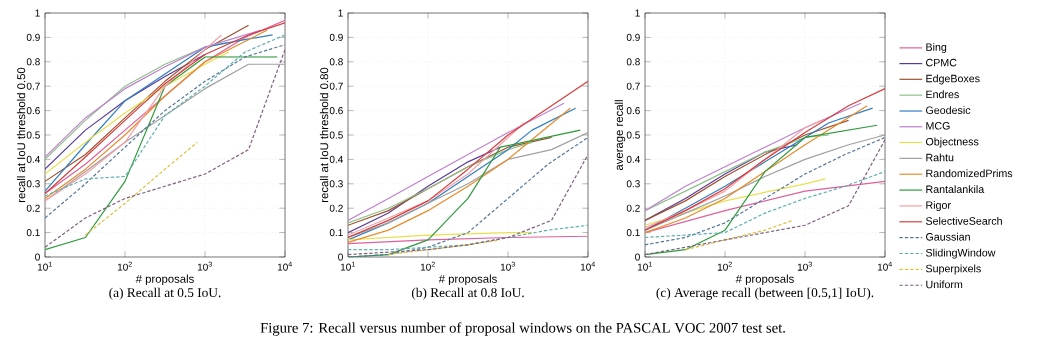 The width and height of the screenshot is (1047, 354). What do you see at coordinates (955, 189) in the screenshot?
I see `legend-label: Rantalankila` at bounding box center [955, 189].